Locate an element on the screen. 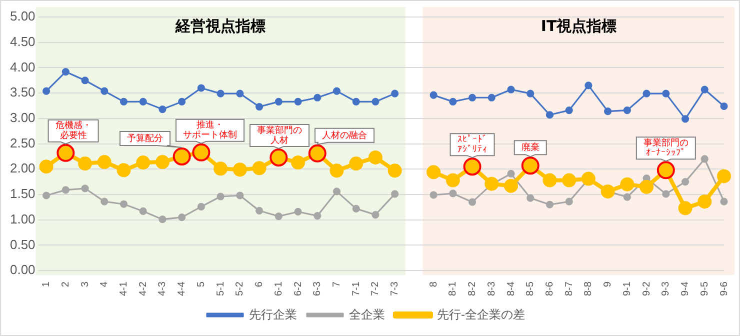 The width and height of the screenshot is (740, 336). x-tick-label: 4-2 is located at coordinates (143, 288).